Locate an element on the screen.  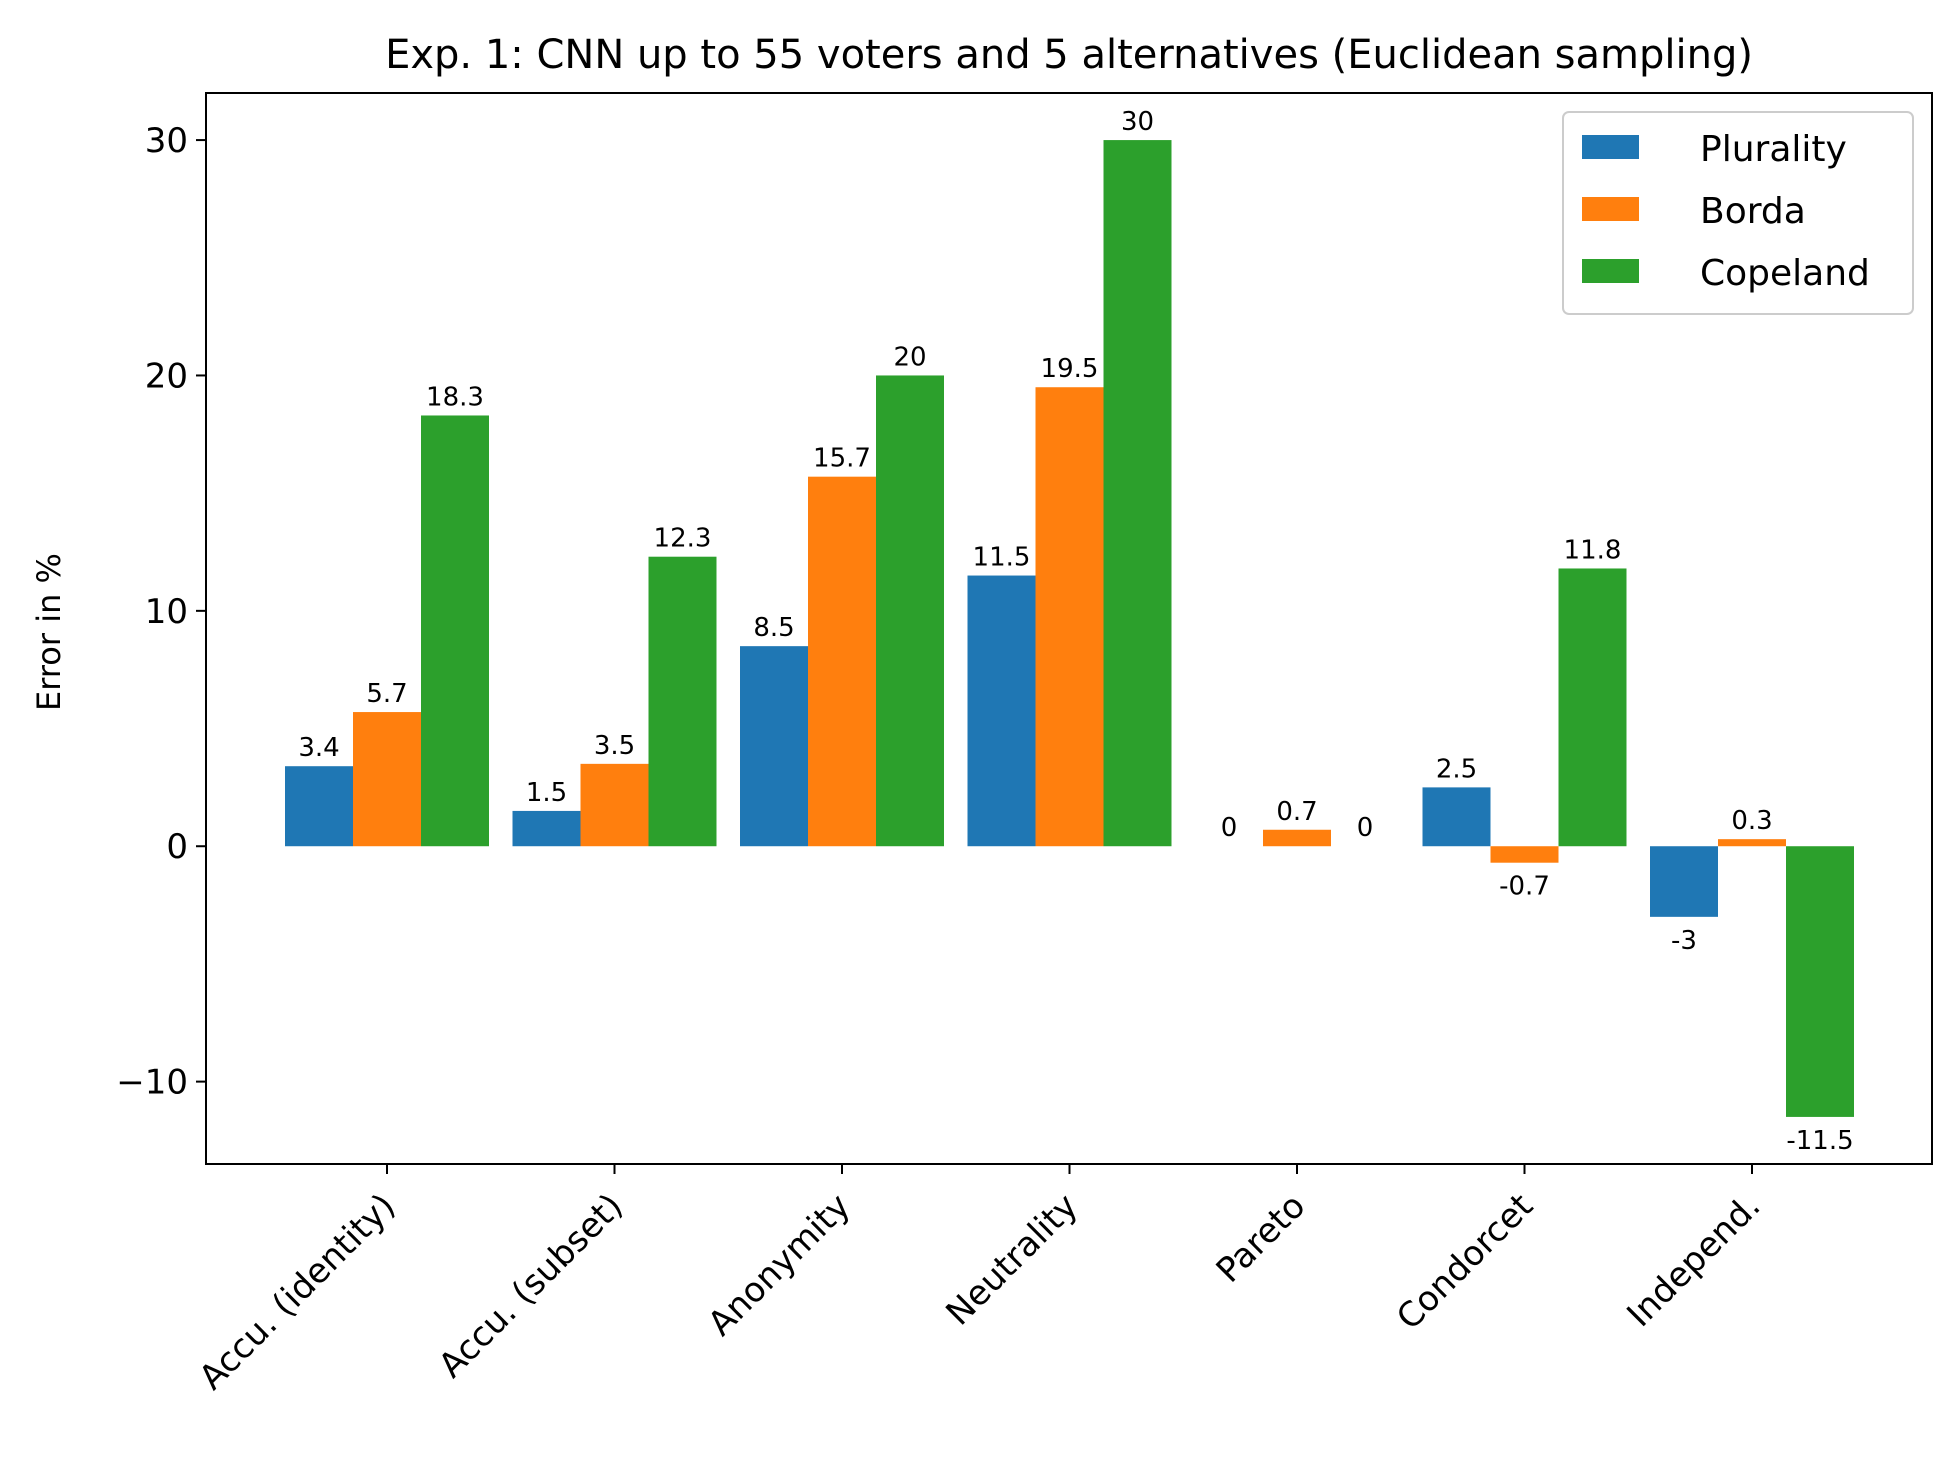
bar-plurality-condorcet is located at coordinates (1456, 817).